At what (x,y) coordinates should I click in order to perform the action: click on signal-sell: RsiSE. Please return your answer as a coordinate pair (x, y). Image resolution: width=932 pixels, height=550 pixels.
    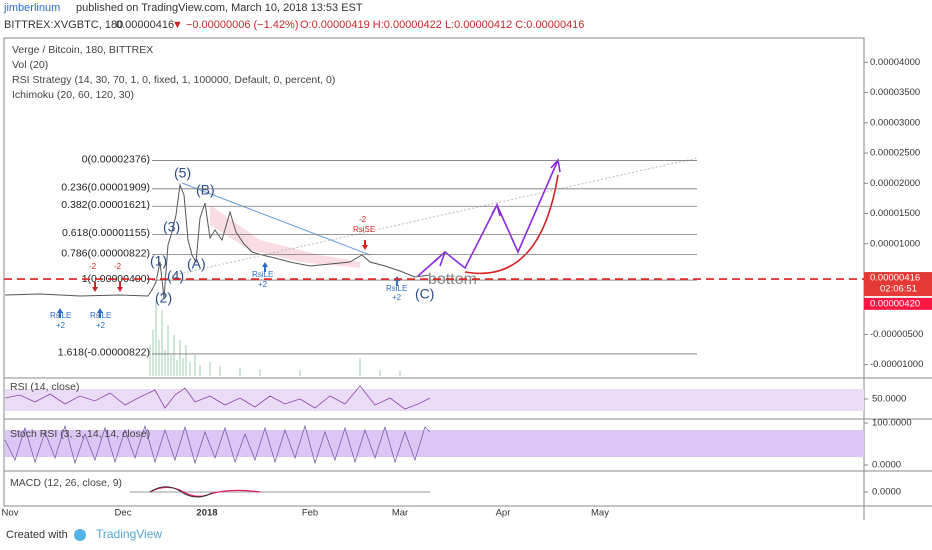
    Looking at the image, I should click on (364, 229).